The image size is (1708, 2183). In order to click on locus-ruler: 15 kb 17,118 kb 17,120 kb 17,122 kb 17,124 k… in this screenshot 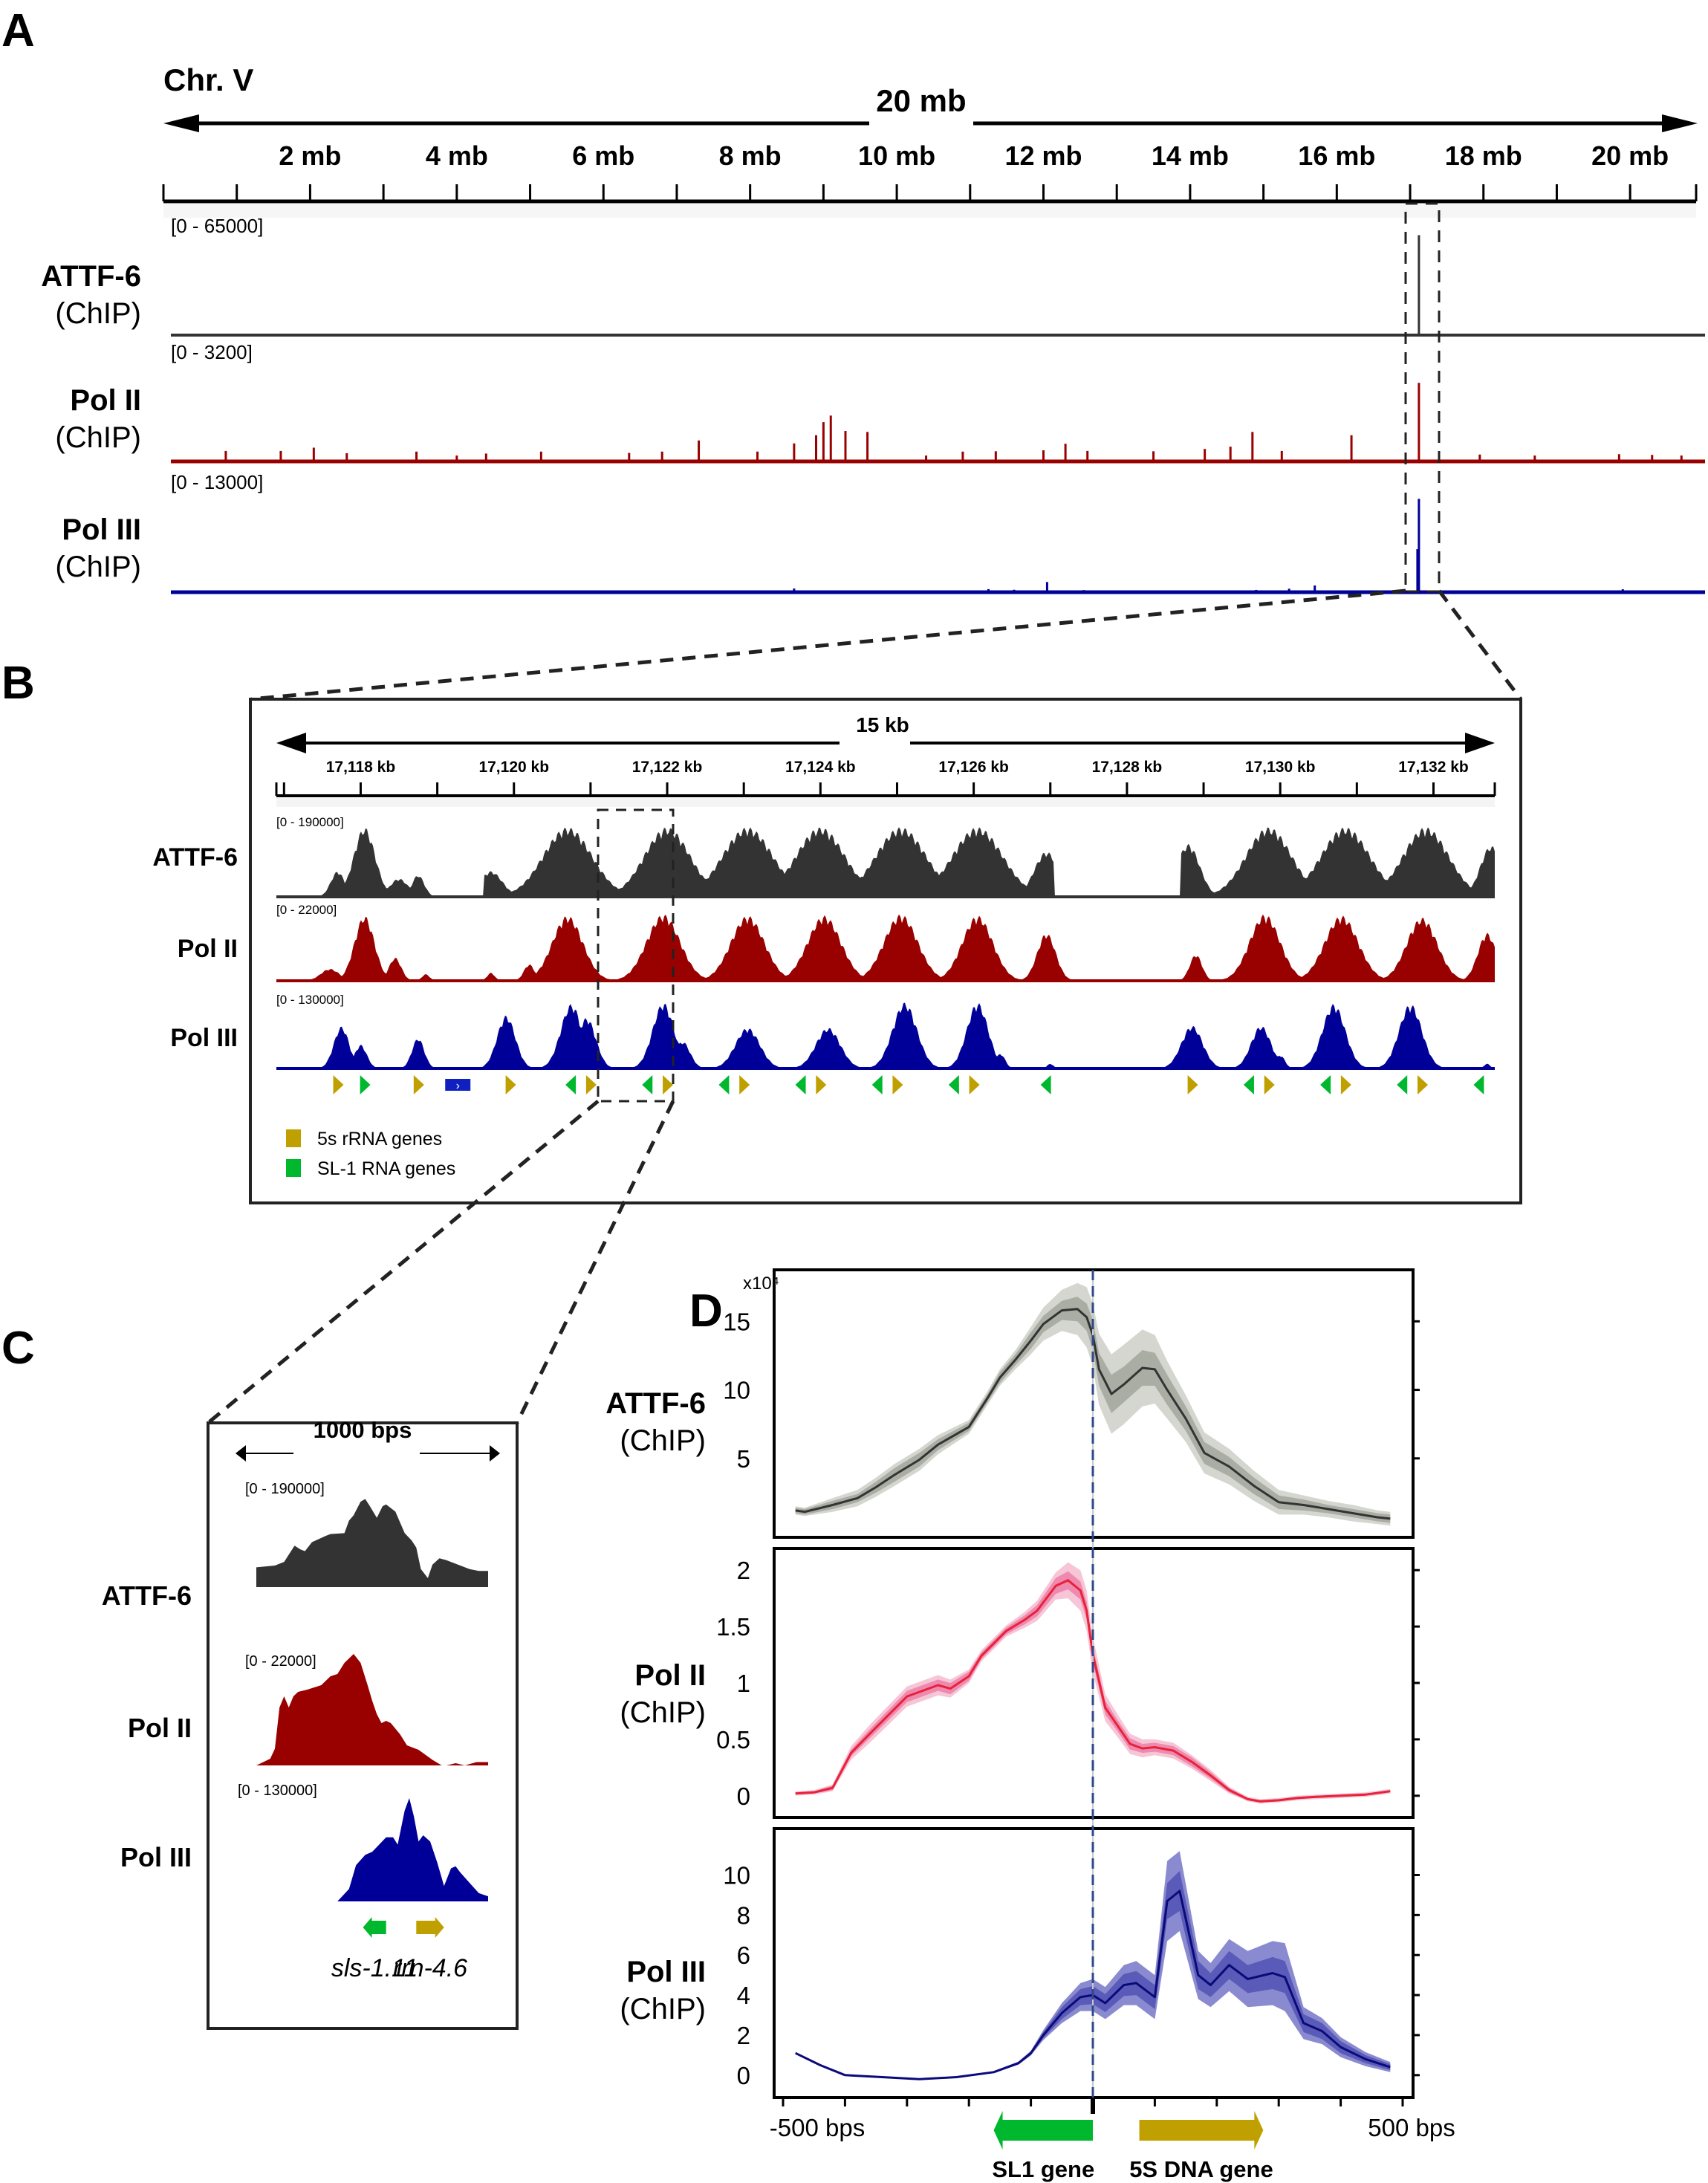, I will do `click(886, 760)`.